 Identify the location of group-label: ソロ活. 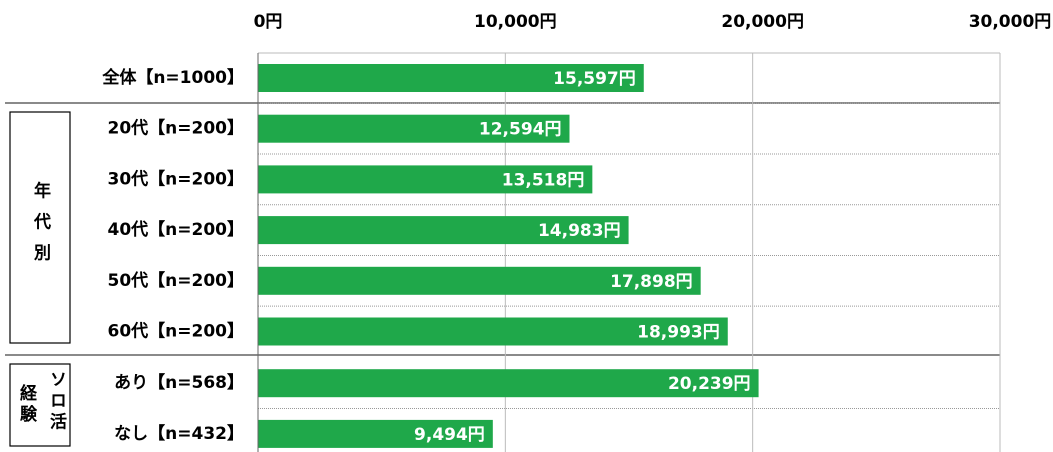
(56, 402).